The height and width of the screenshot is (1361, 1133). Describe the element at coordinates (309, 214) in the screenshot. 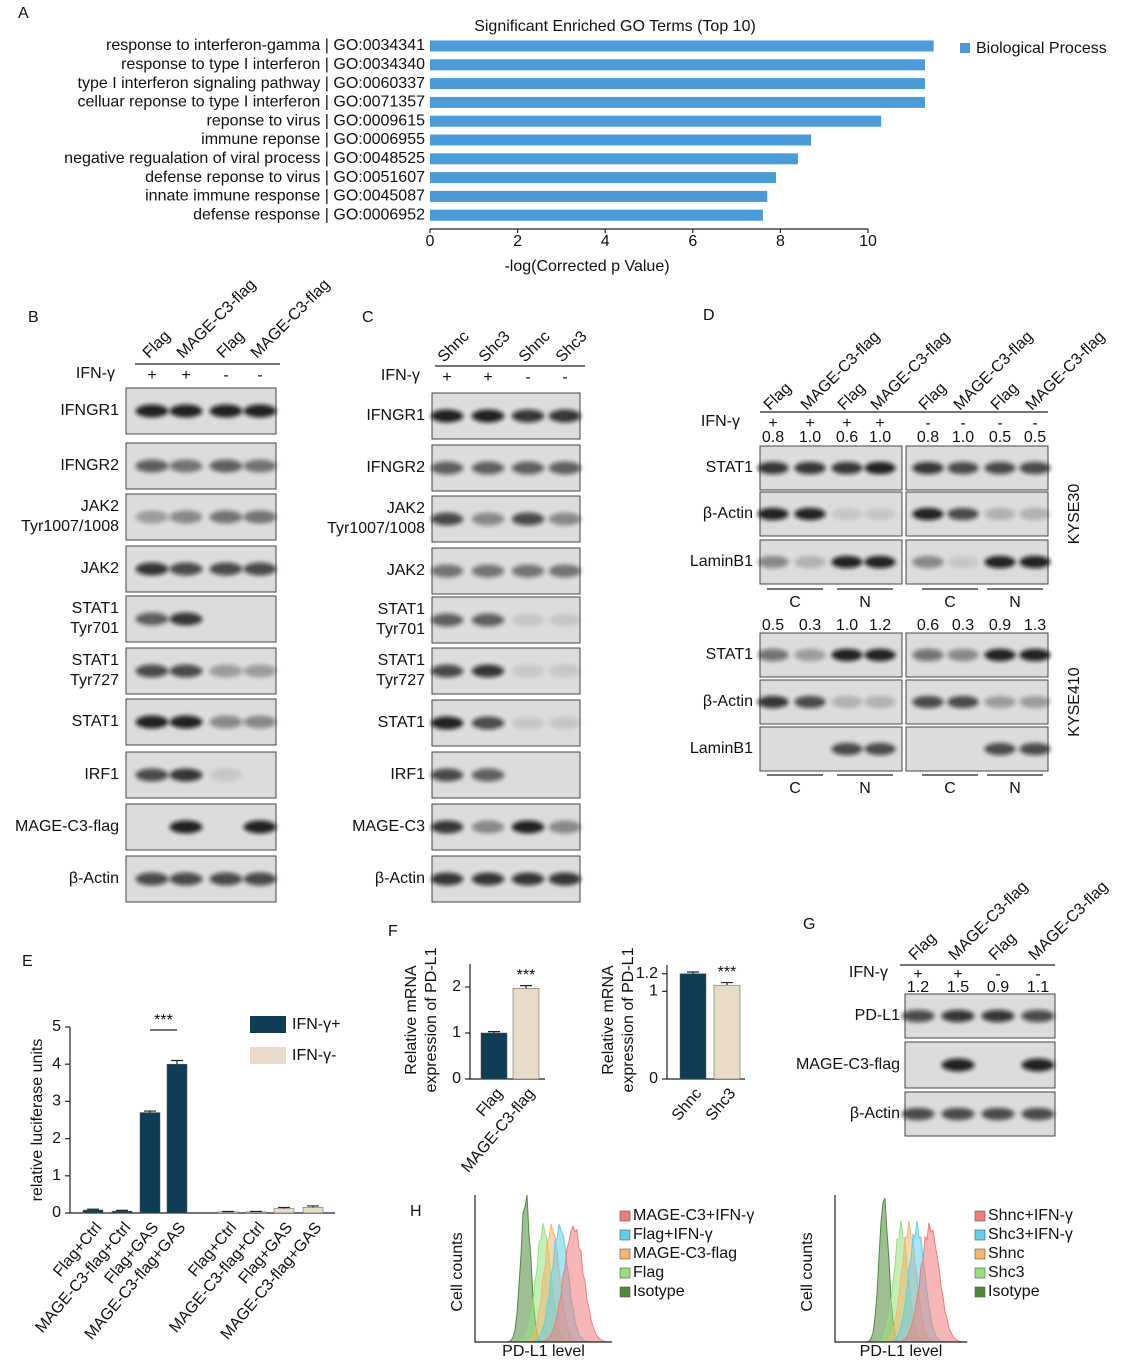

I see `category-label: defense response | GO:0006952` at that location.